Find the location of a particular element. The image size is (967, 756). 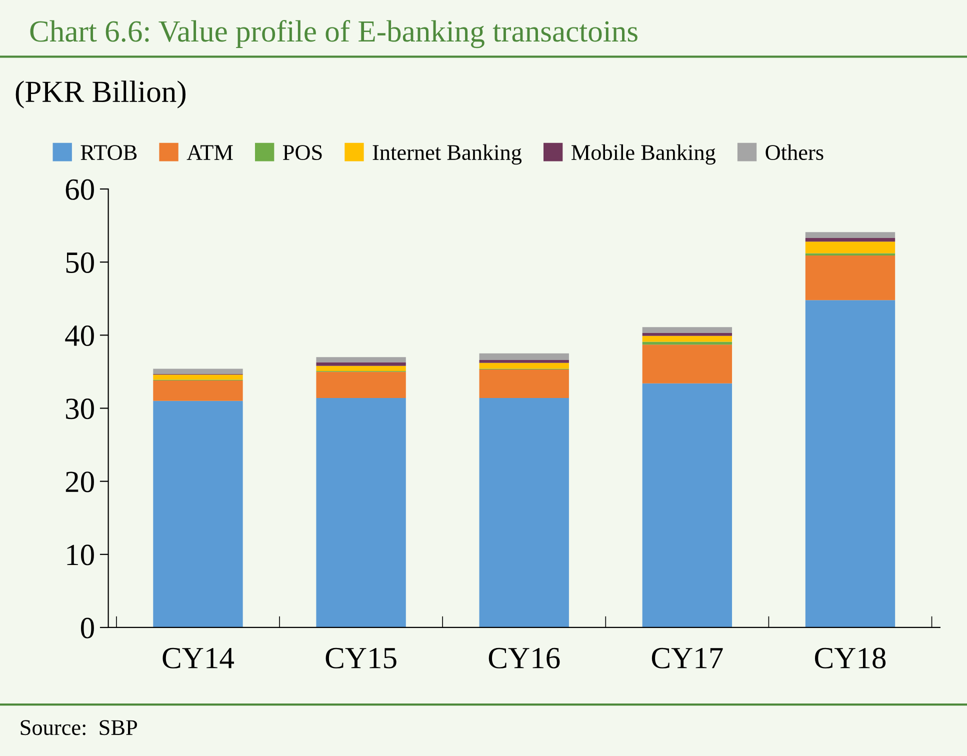

y-tick-label: 50 is located at coordinates (80, 262).